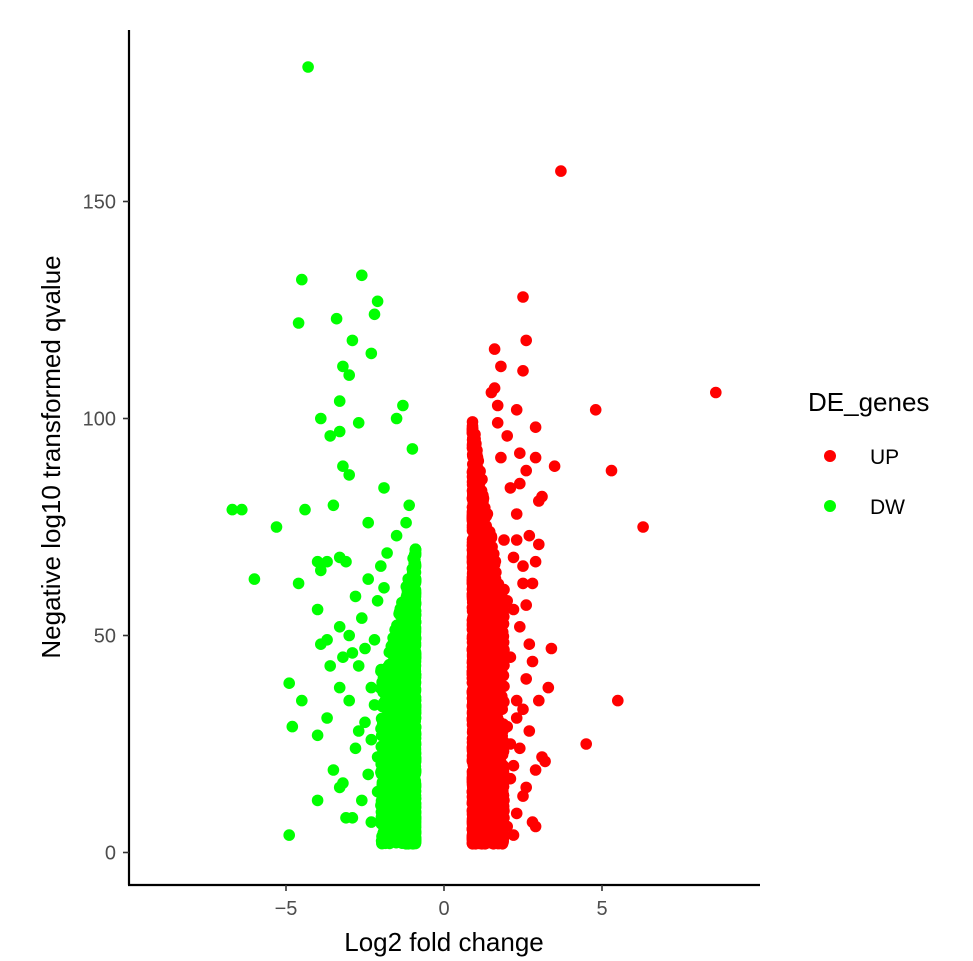 This screenshot has width=973, height=961. I want to click on y-tick-label: 150, so click(99, 203).